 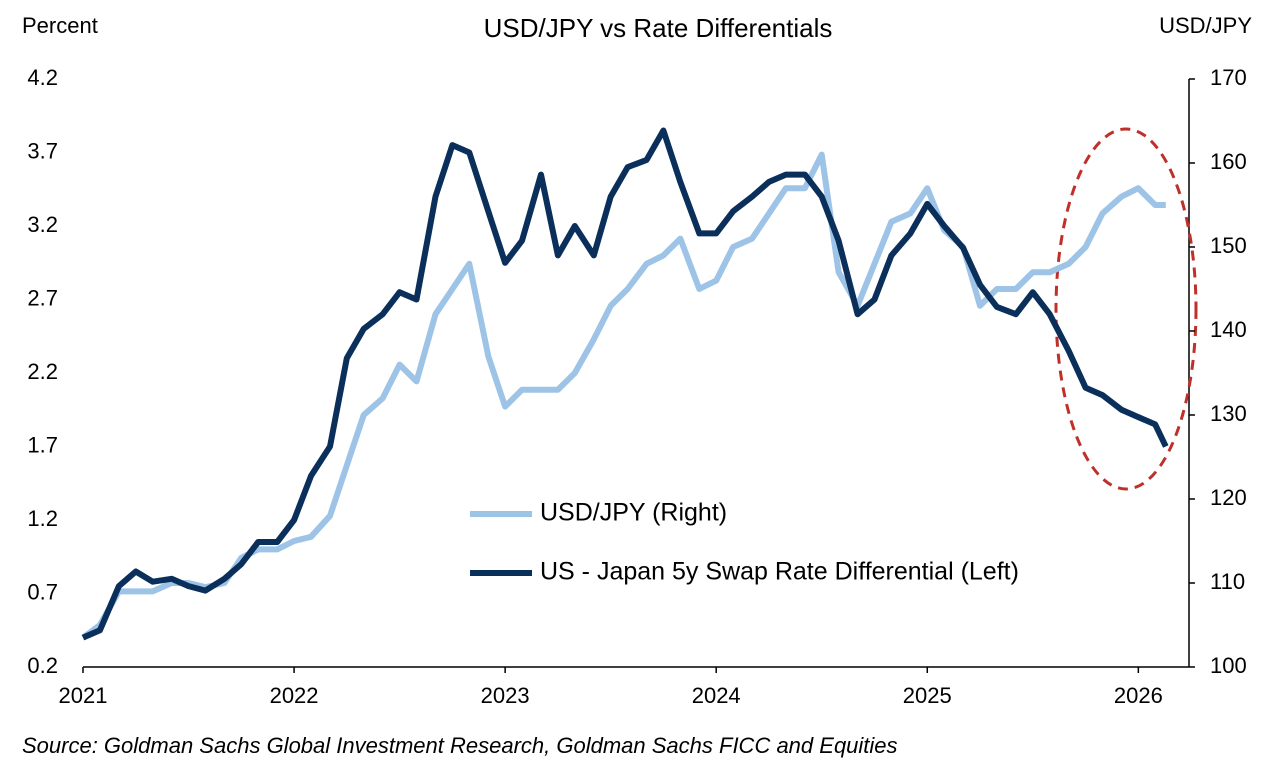 I want to click on y-tick-label: 3.2, so click(x=42, y=224).